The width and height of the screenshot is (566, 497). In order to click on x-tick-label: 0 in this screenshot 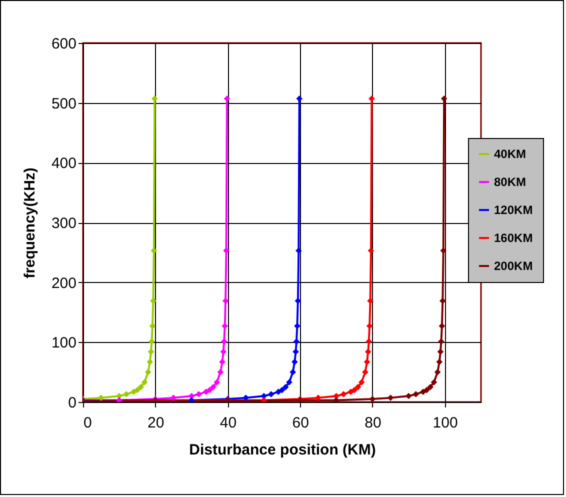, I will do `click(88, 423)`.